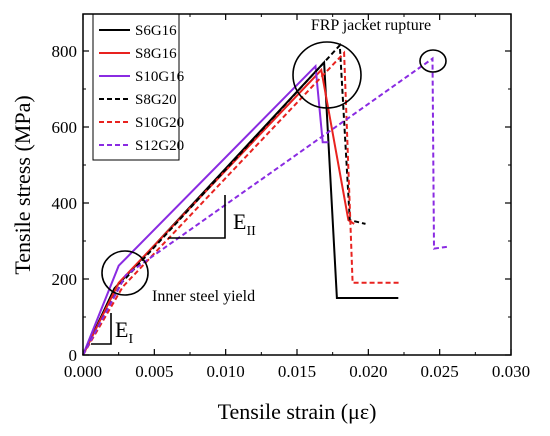 The image size is (550, 436). Describe the element at coordinates (371, 25) in the screenshot. I see `rupture-label: FRP jacket rupture` at that location.